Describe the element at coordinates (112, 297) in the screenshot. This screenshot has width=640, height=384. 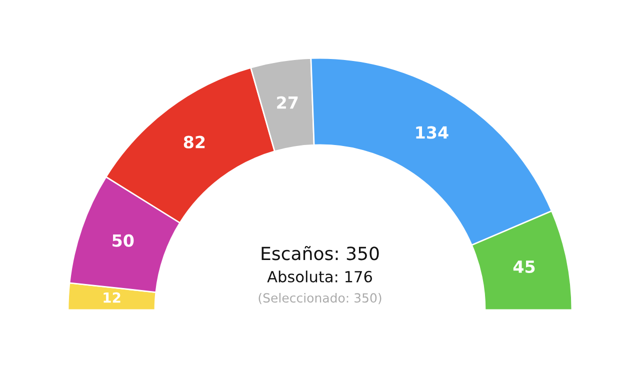
I see `data-label: 12` at that location.